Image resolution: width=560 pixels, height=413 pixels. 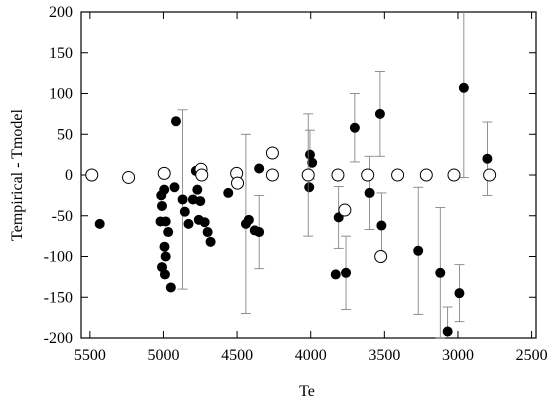 I want to click on y-tick-label: -50, so click(x=62, y=216).